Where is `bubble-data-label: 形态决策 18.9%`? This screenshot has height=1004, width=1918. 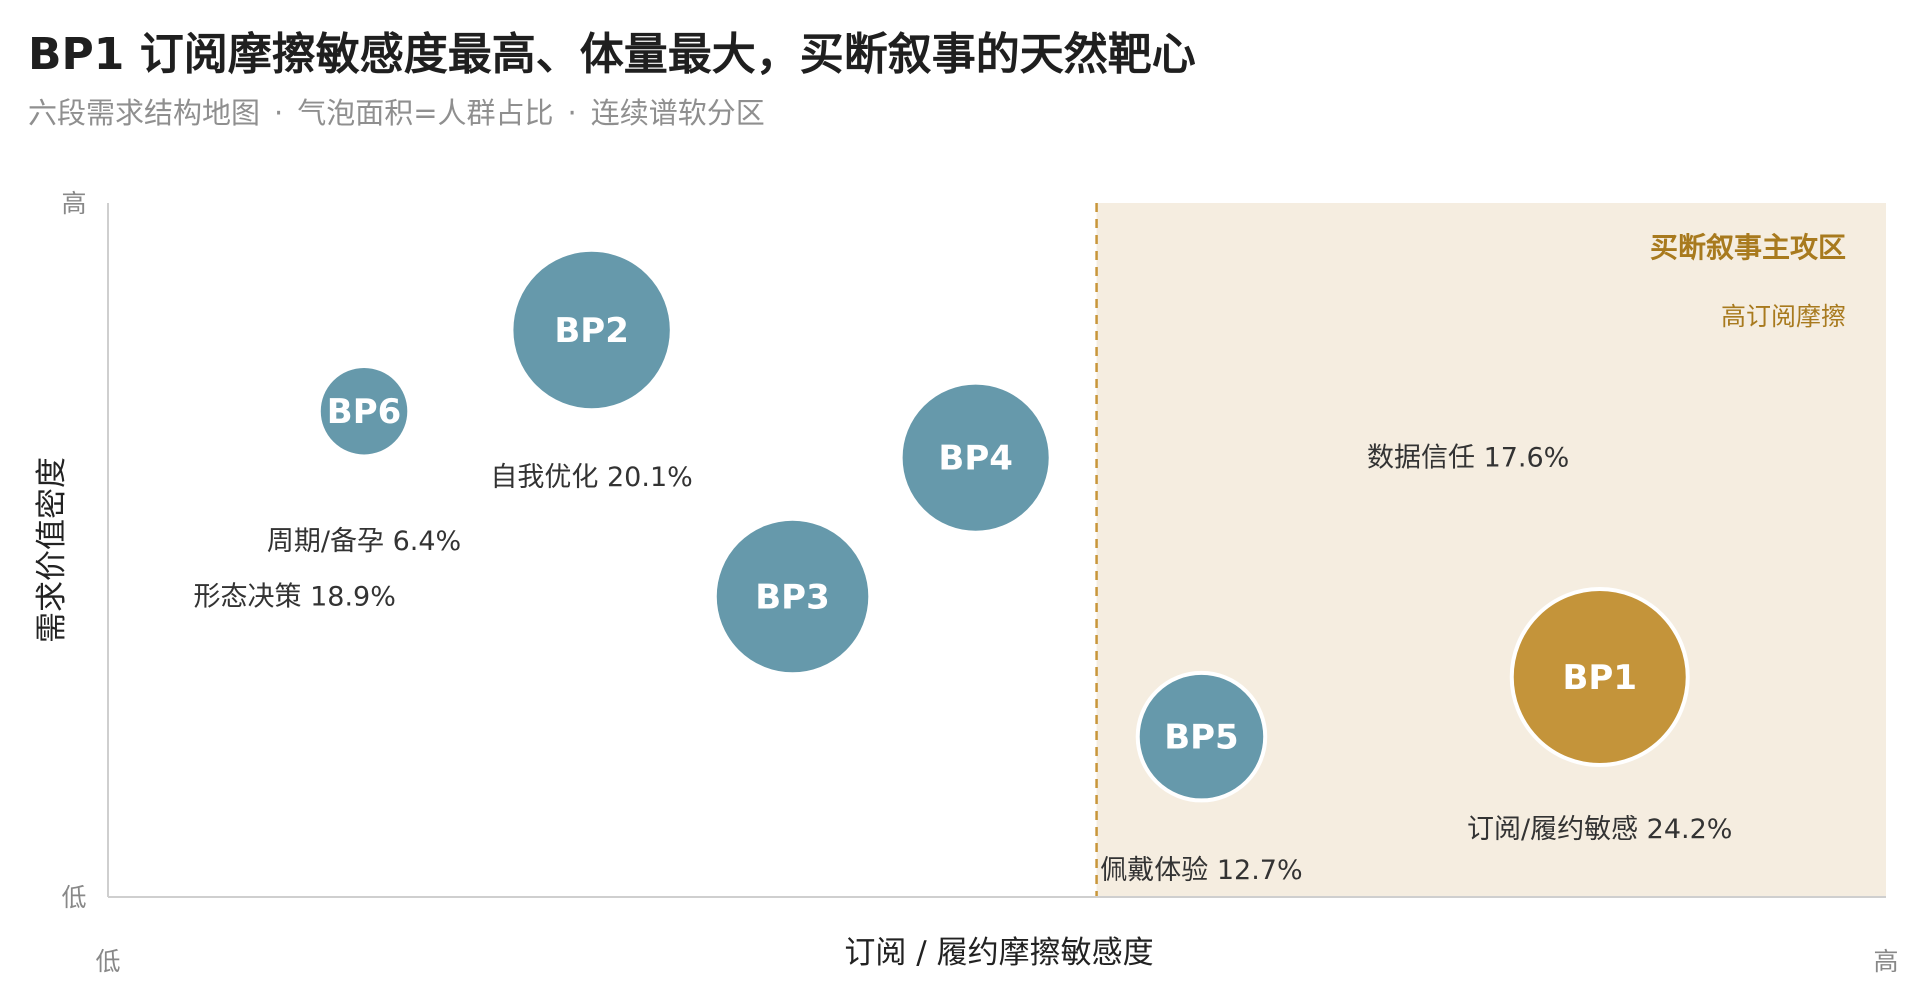
bubble-data-label: 形态决策 18.9% is located at coordinates (295, 596).